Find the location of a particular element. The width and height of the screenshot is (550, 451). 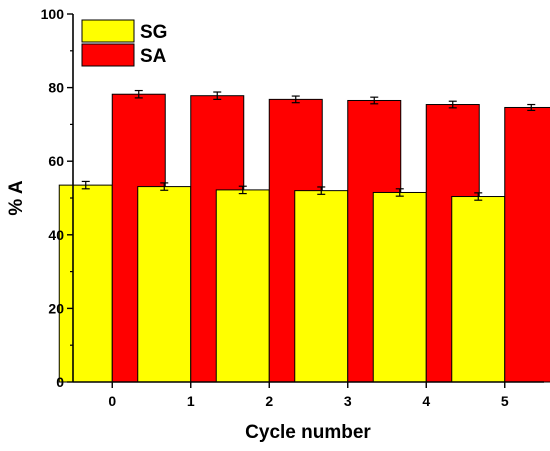

legend-swatch-sg is located at coordinates (108, 31).